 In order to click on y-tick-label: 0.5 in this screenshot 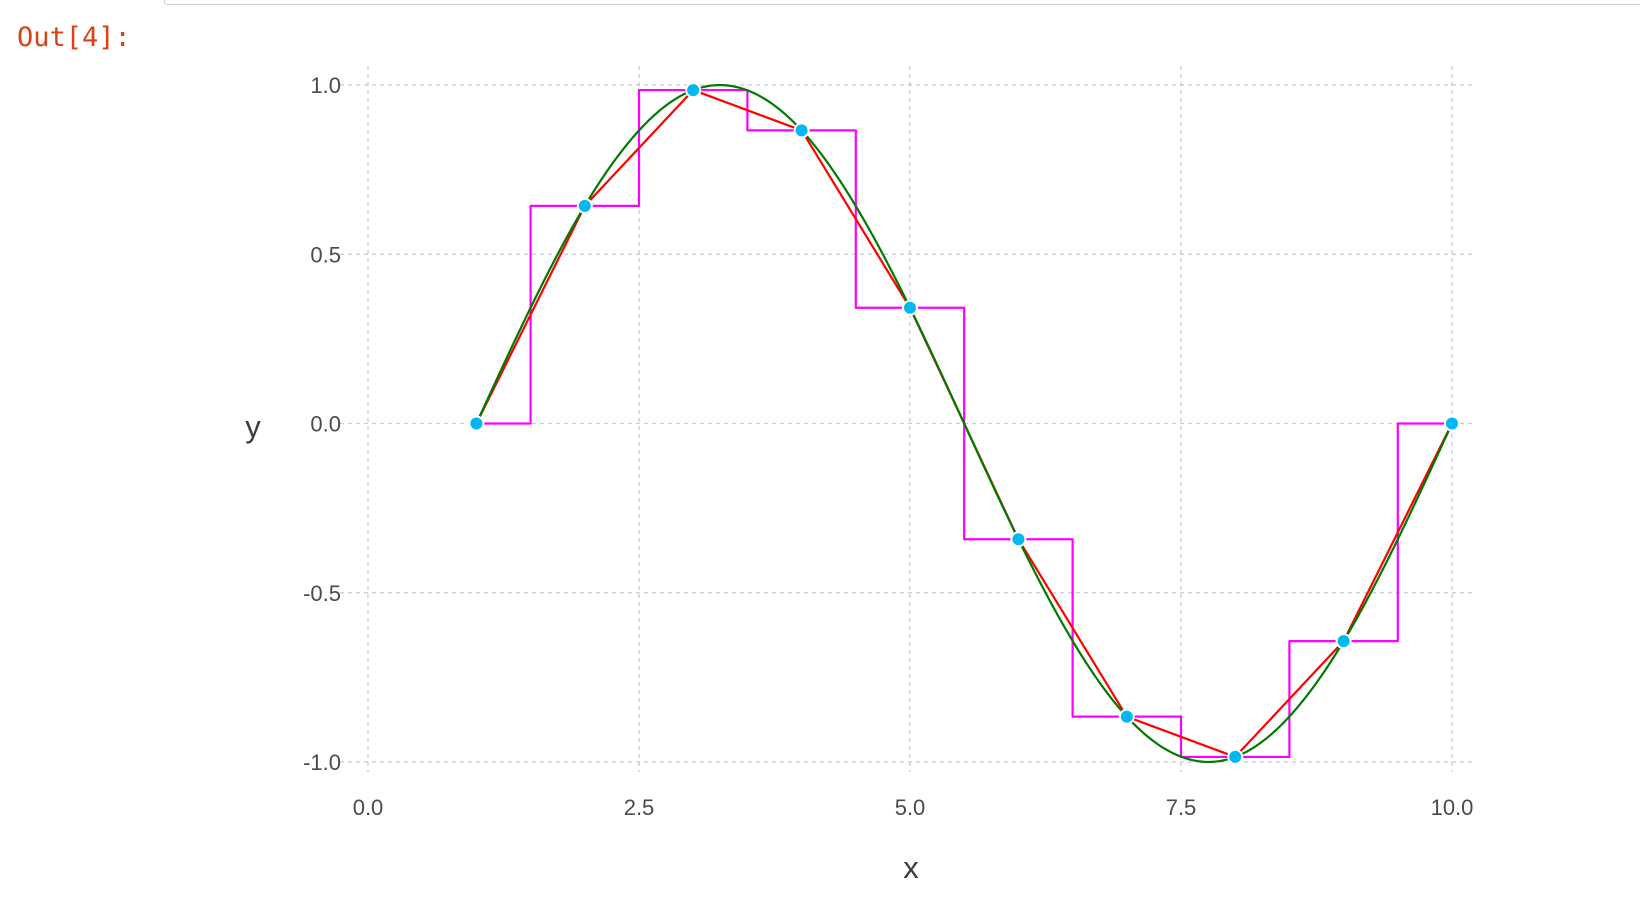, I will do `click(325, 254)`.